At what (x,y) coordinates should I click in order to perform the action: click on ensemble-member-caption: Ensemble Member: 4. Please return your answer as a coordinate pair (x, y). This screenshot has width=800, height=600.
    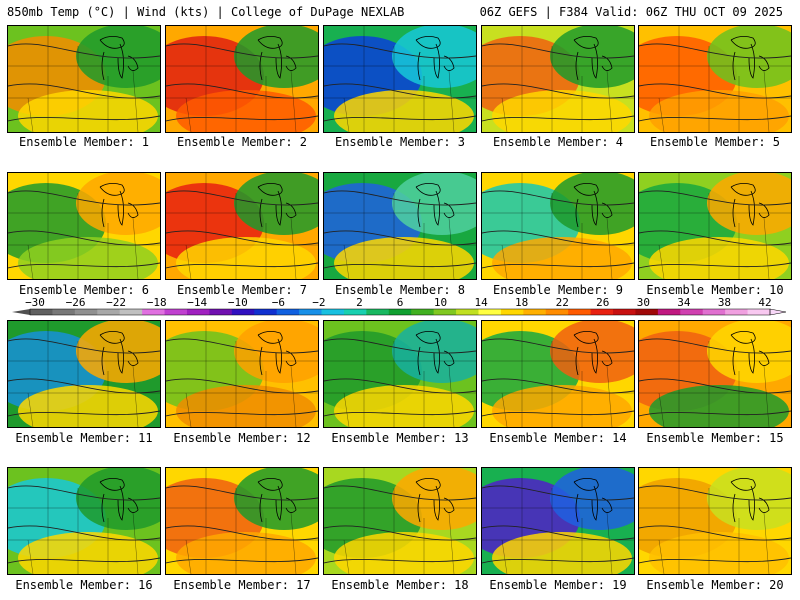
    Looking at the image, I should click on (558, 142).